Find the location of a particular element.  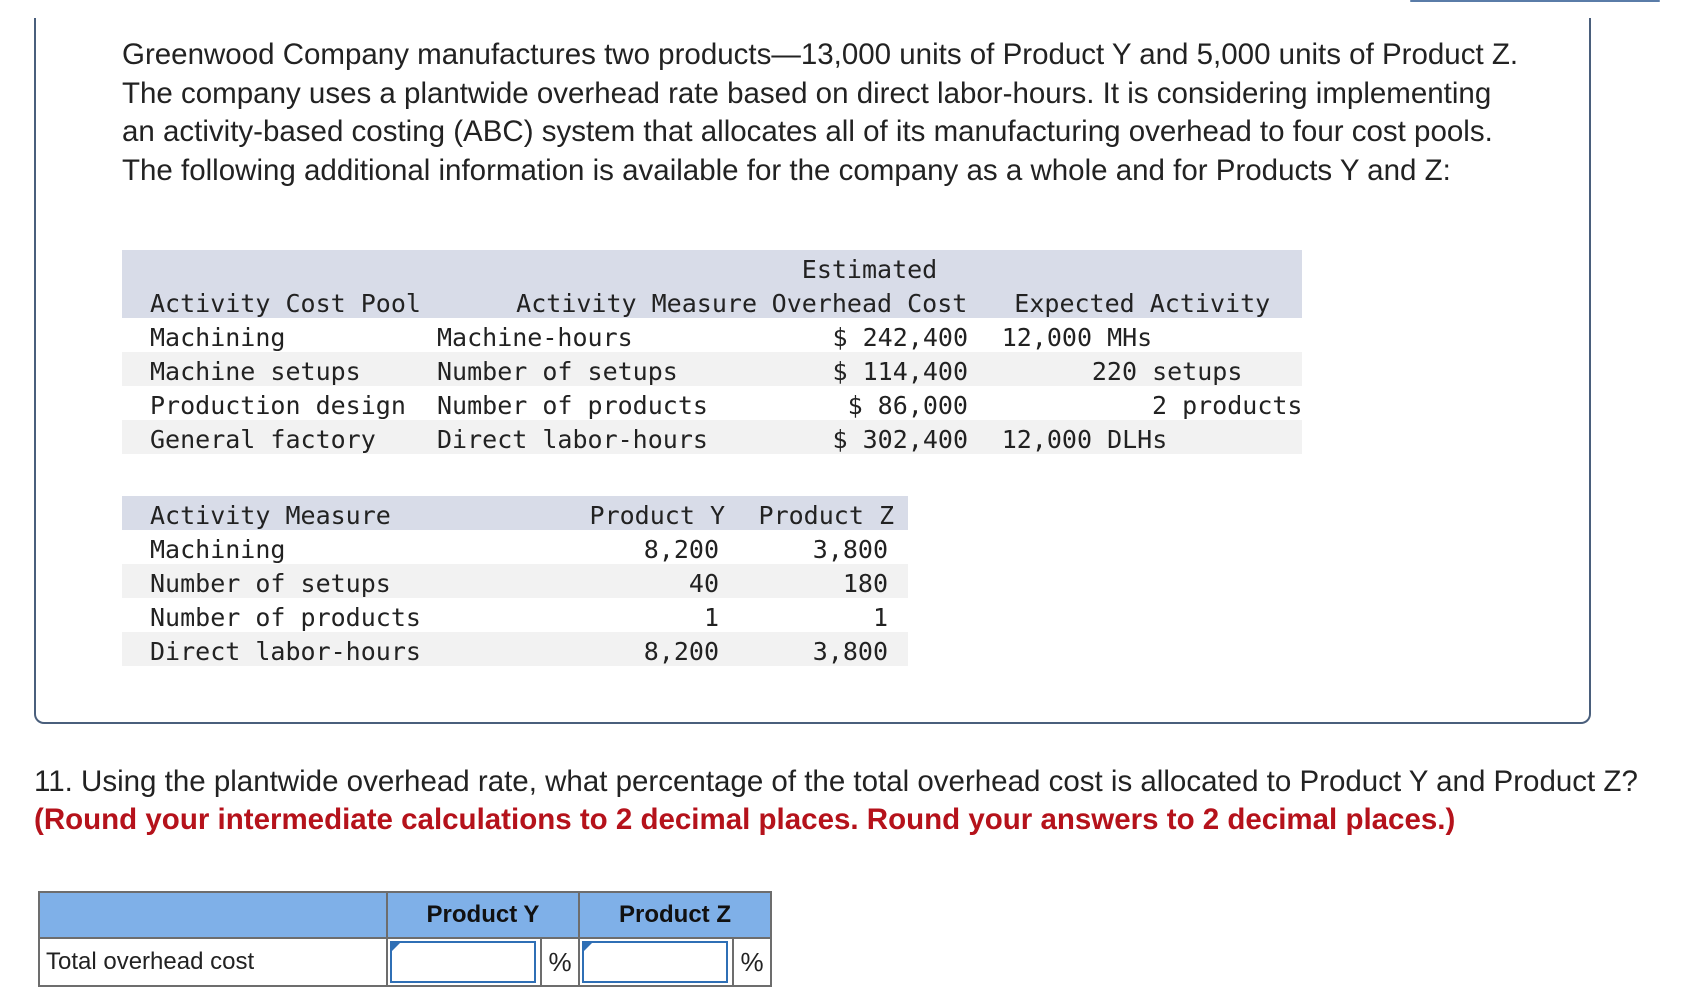

header-estimated: Estimated is located at coordinates (869, 267).